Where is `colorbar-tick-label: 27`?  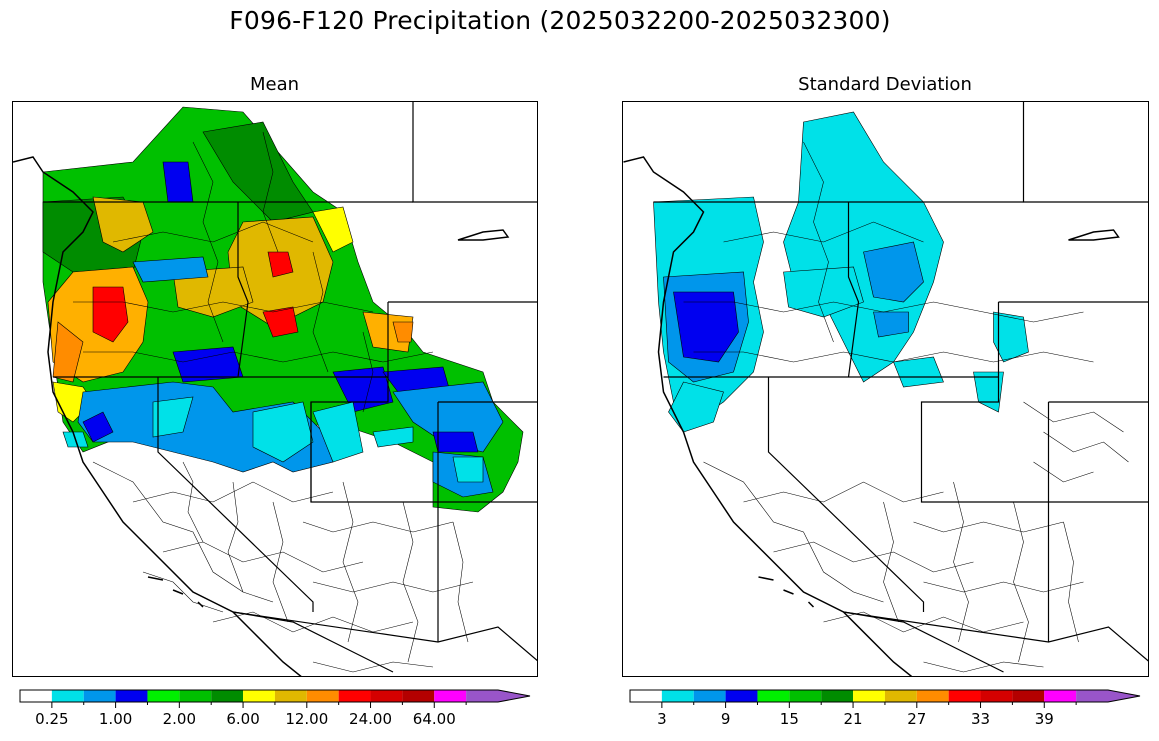 colorbar-tick-label: 27 is located at coordinates (917, 719).